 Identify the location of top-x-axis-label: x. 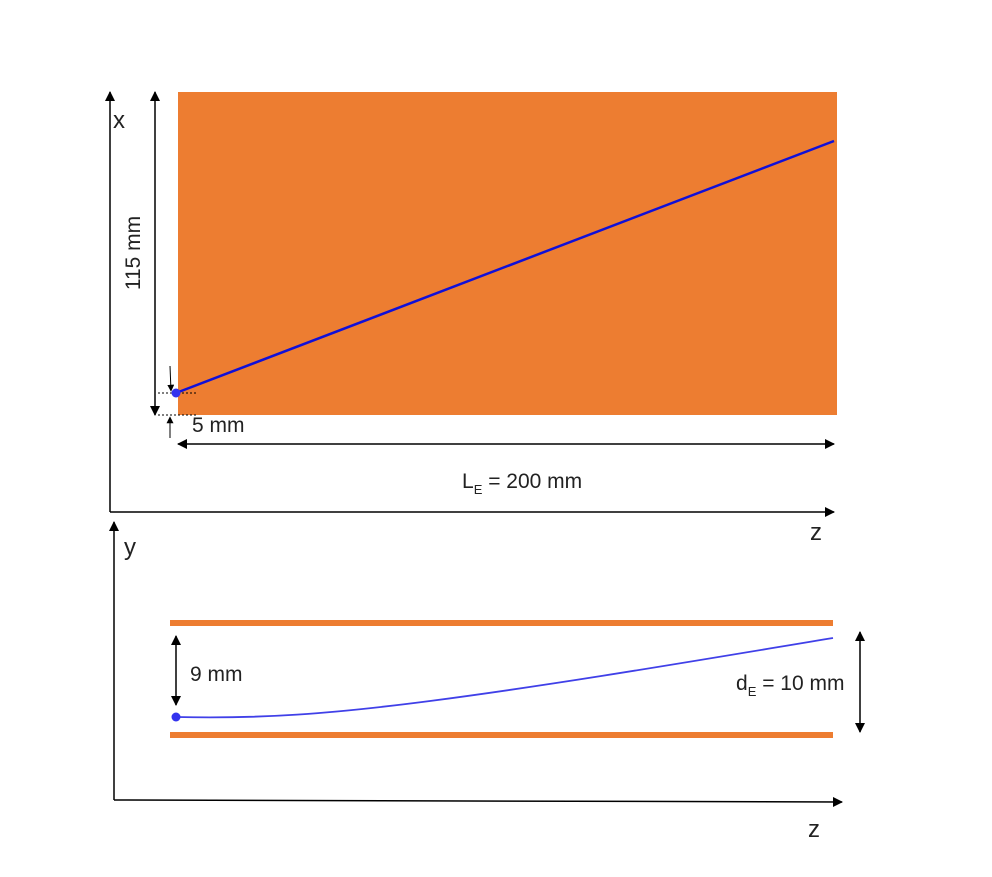
(119, 120).